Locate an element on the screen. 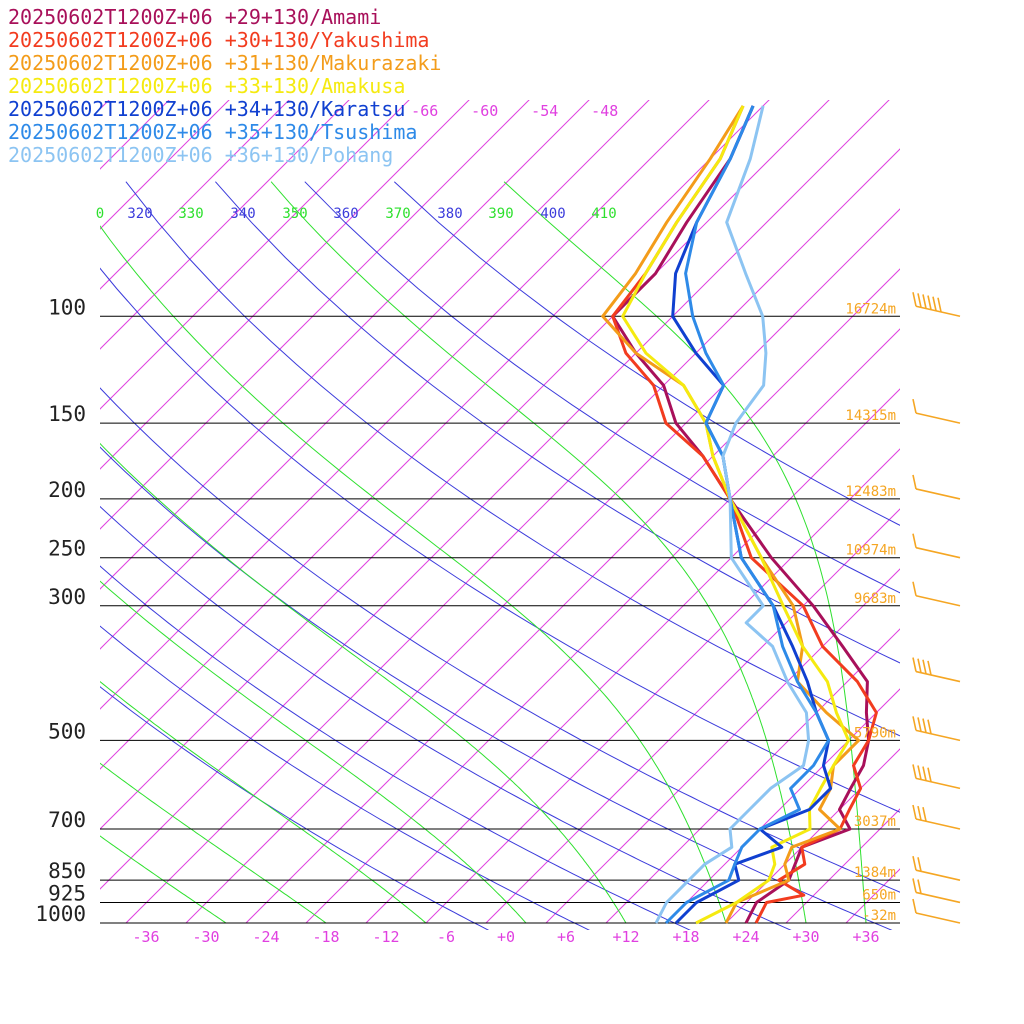  temperature-tick-label: -30 is located at coordinates (205, 937).